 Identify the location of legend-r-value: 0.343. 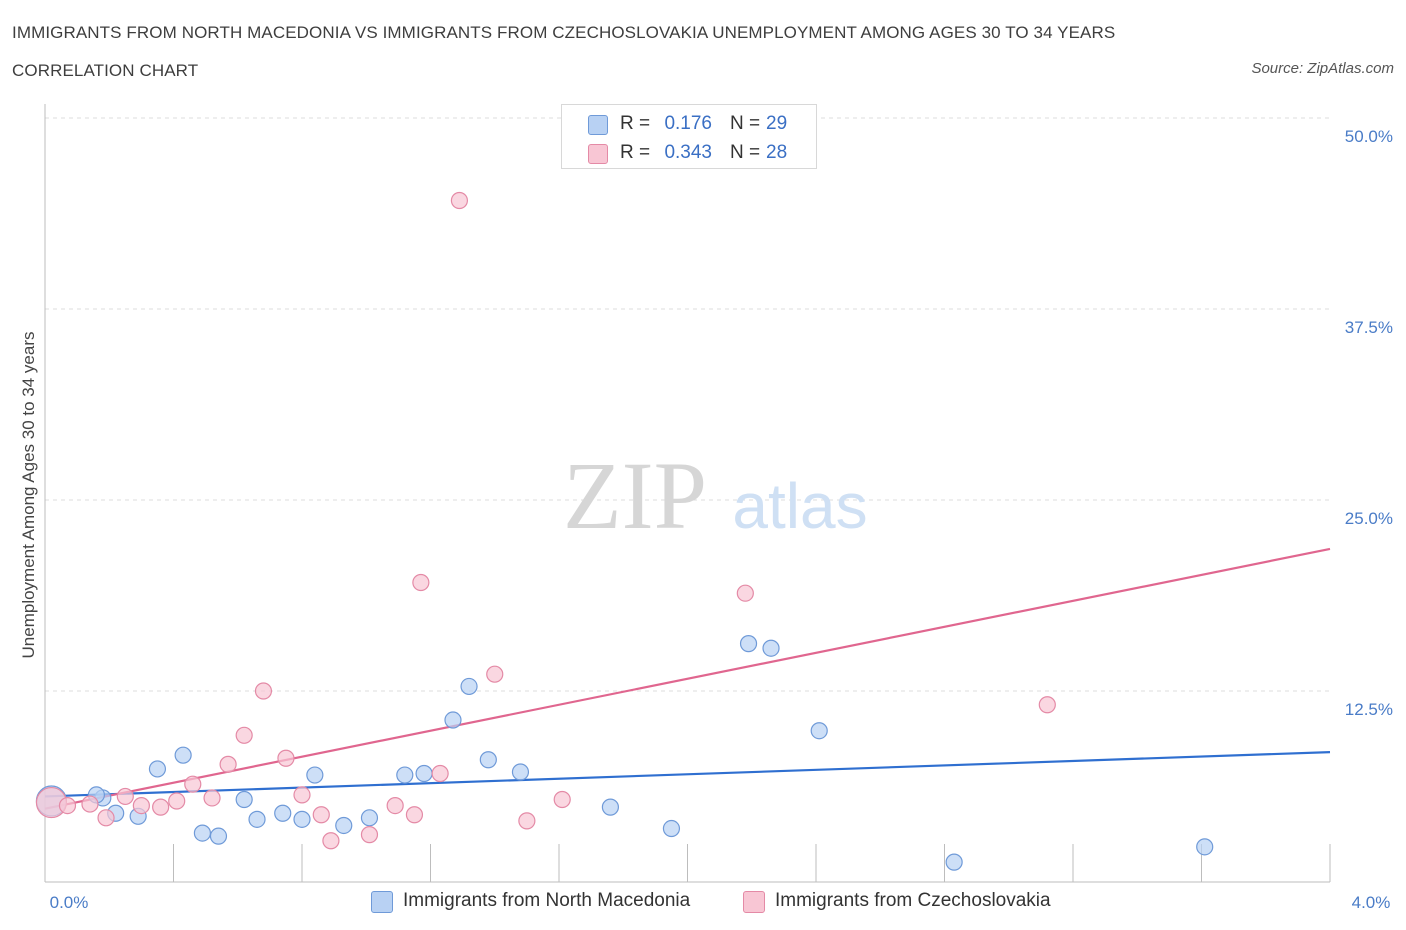
(688, 152).